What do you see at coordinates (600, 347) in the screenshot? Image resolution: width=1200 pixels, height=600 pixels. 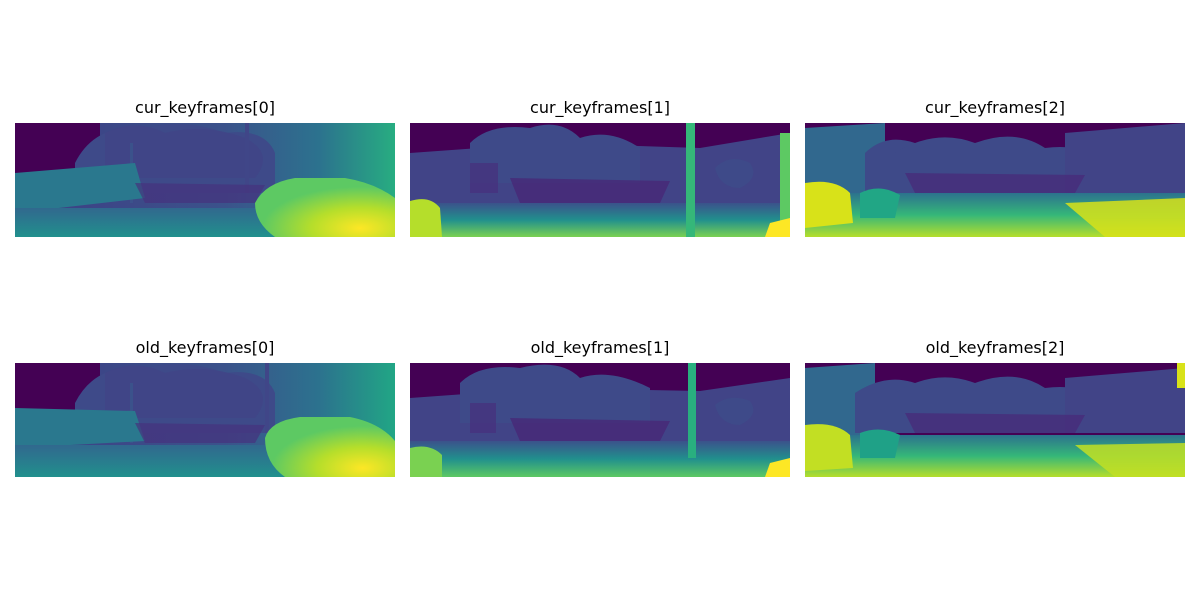 I see `panel-title-old-1: old_keyframes[1]` at bounding box center [600, 347].